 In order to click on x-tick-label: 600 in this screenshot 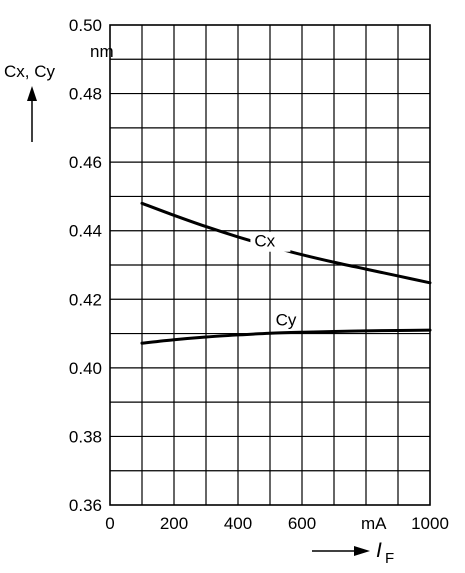, I will do `click(302, 523)`.